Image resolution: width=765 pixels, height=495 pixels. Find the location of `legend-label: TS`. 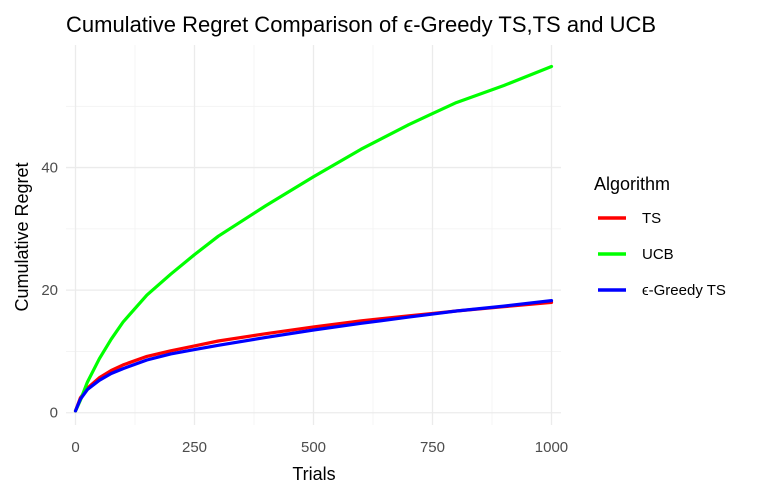

legend-label: TS is located at coordinates (651, 218).